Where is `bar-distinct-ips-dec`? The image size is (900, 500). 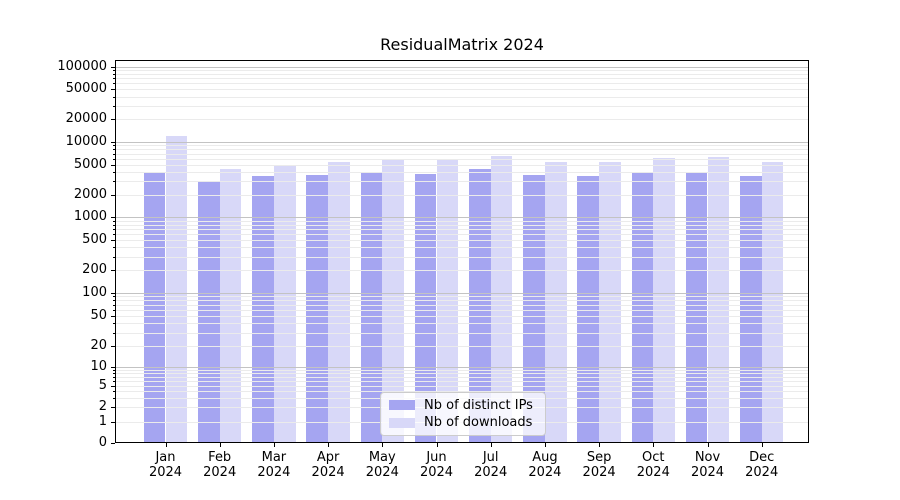
bar-distinct-ips-dec is located at coordinates (751, 309).